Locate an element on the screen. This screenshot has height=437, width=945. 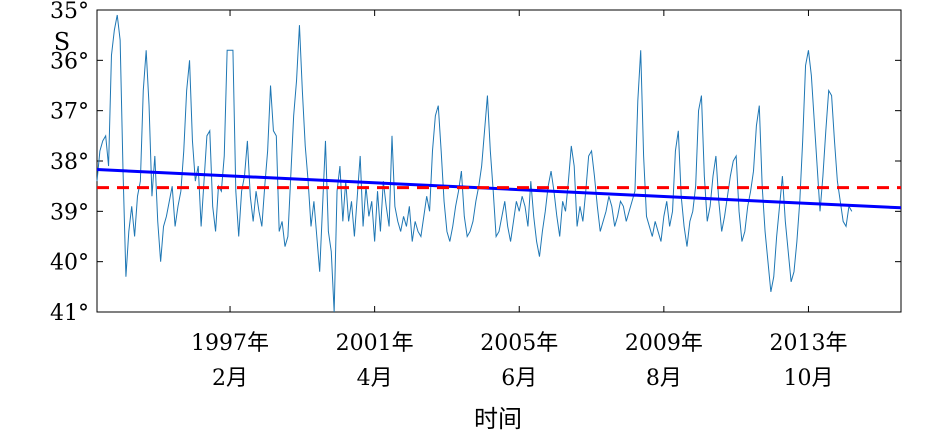
y-tick-label: 39° is located at coordinates (69, 212).